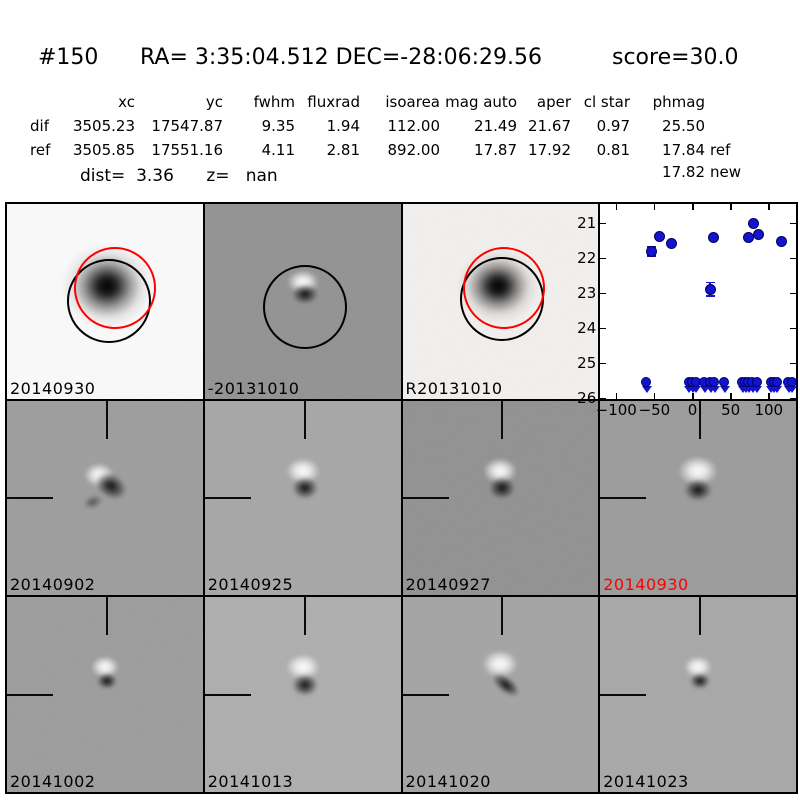 The image size is (800, 800). What do you see at coordinates (495, 126) in the screenshot?
I see `table-cell: 21.49` at bounding box center [495, 126].